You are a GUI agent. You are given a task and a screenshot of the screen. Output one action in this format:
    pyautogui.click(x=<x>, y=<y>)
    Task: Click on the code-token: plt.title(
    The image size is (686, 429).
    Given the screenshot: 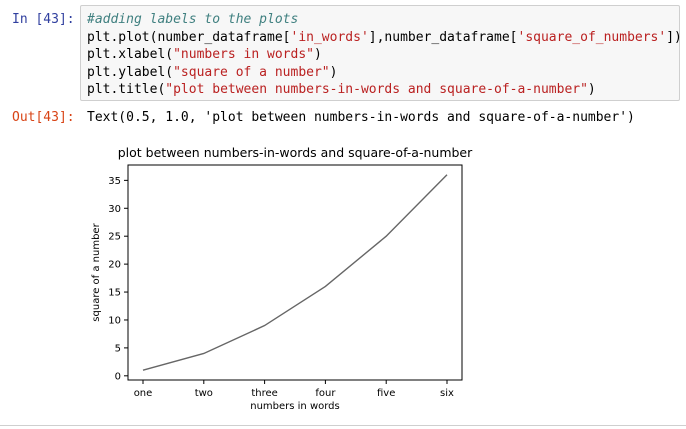 What is the action you would take?
    pyautogui.click(x=126, y=90)
    